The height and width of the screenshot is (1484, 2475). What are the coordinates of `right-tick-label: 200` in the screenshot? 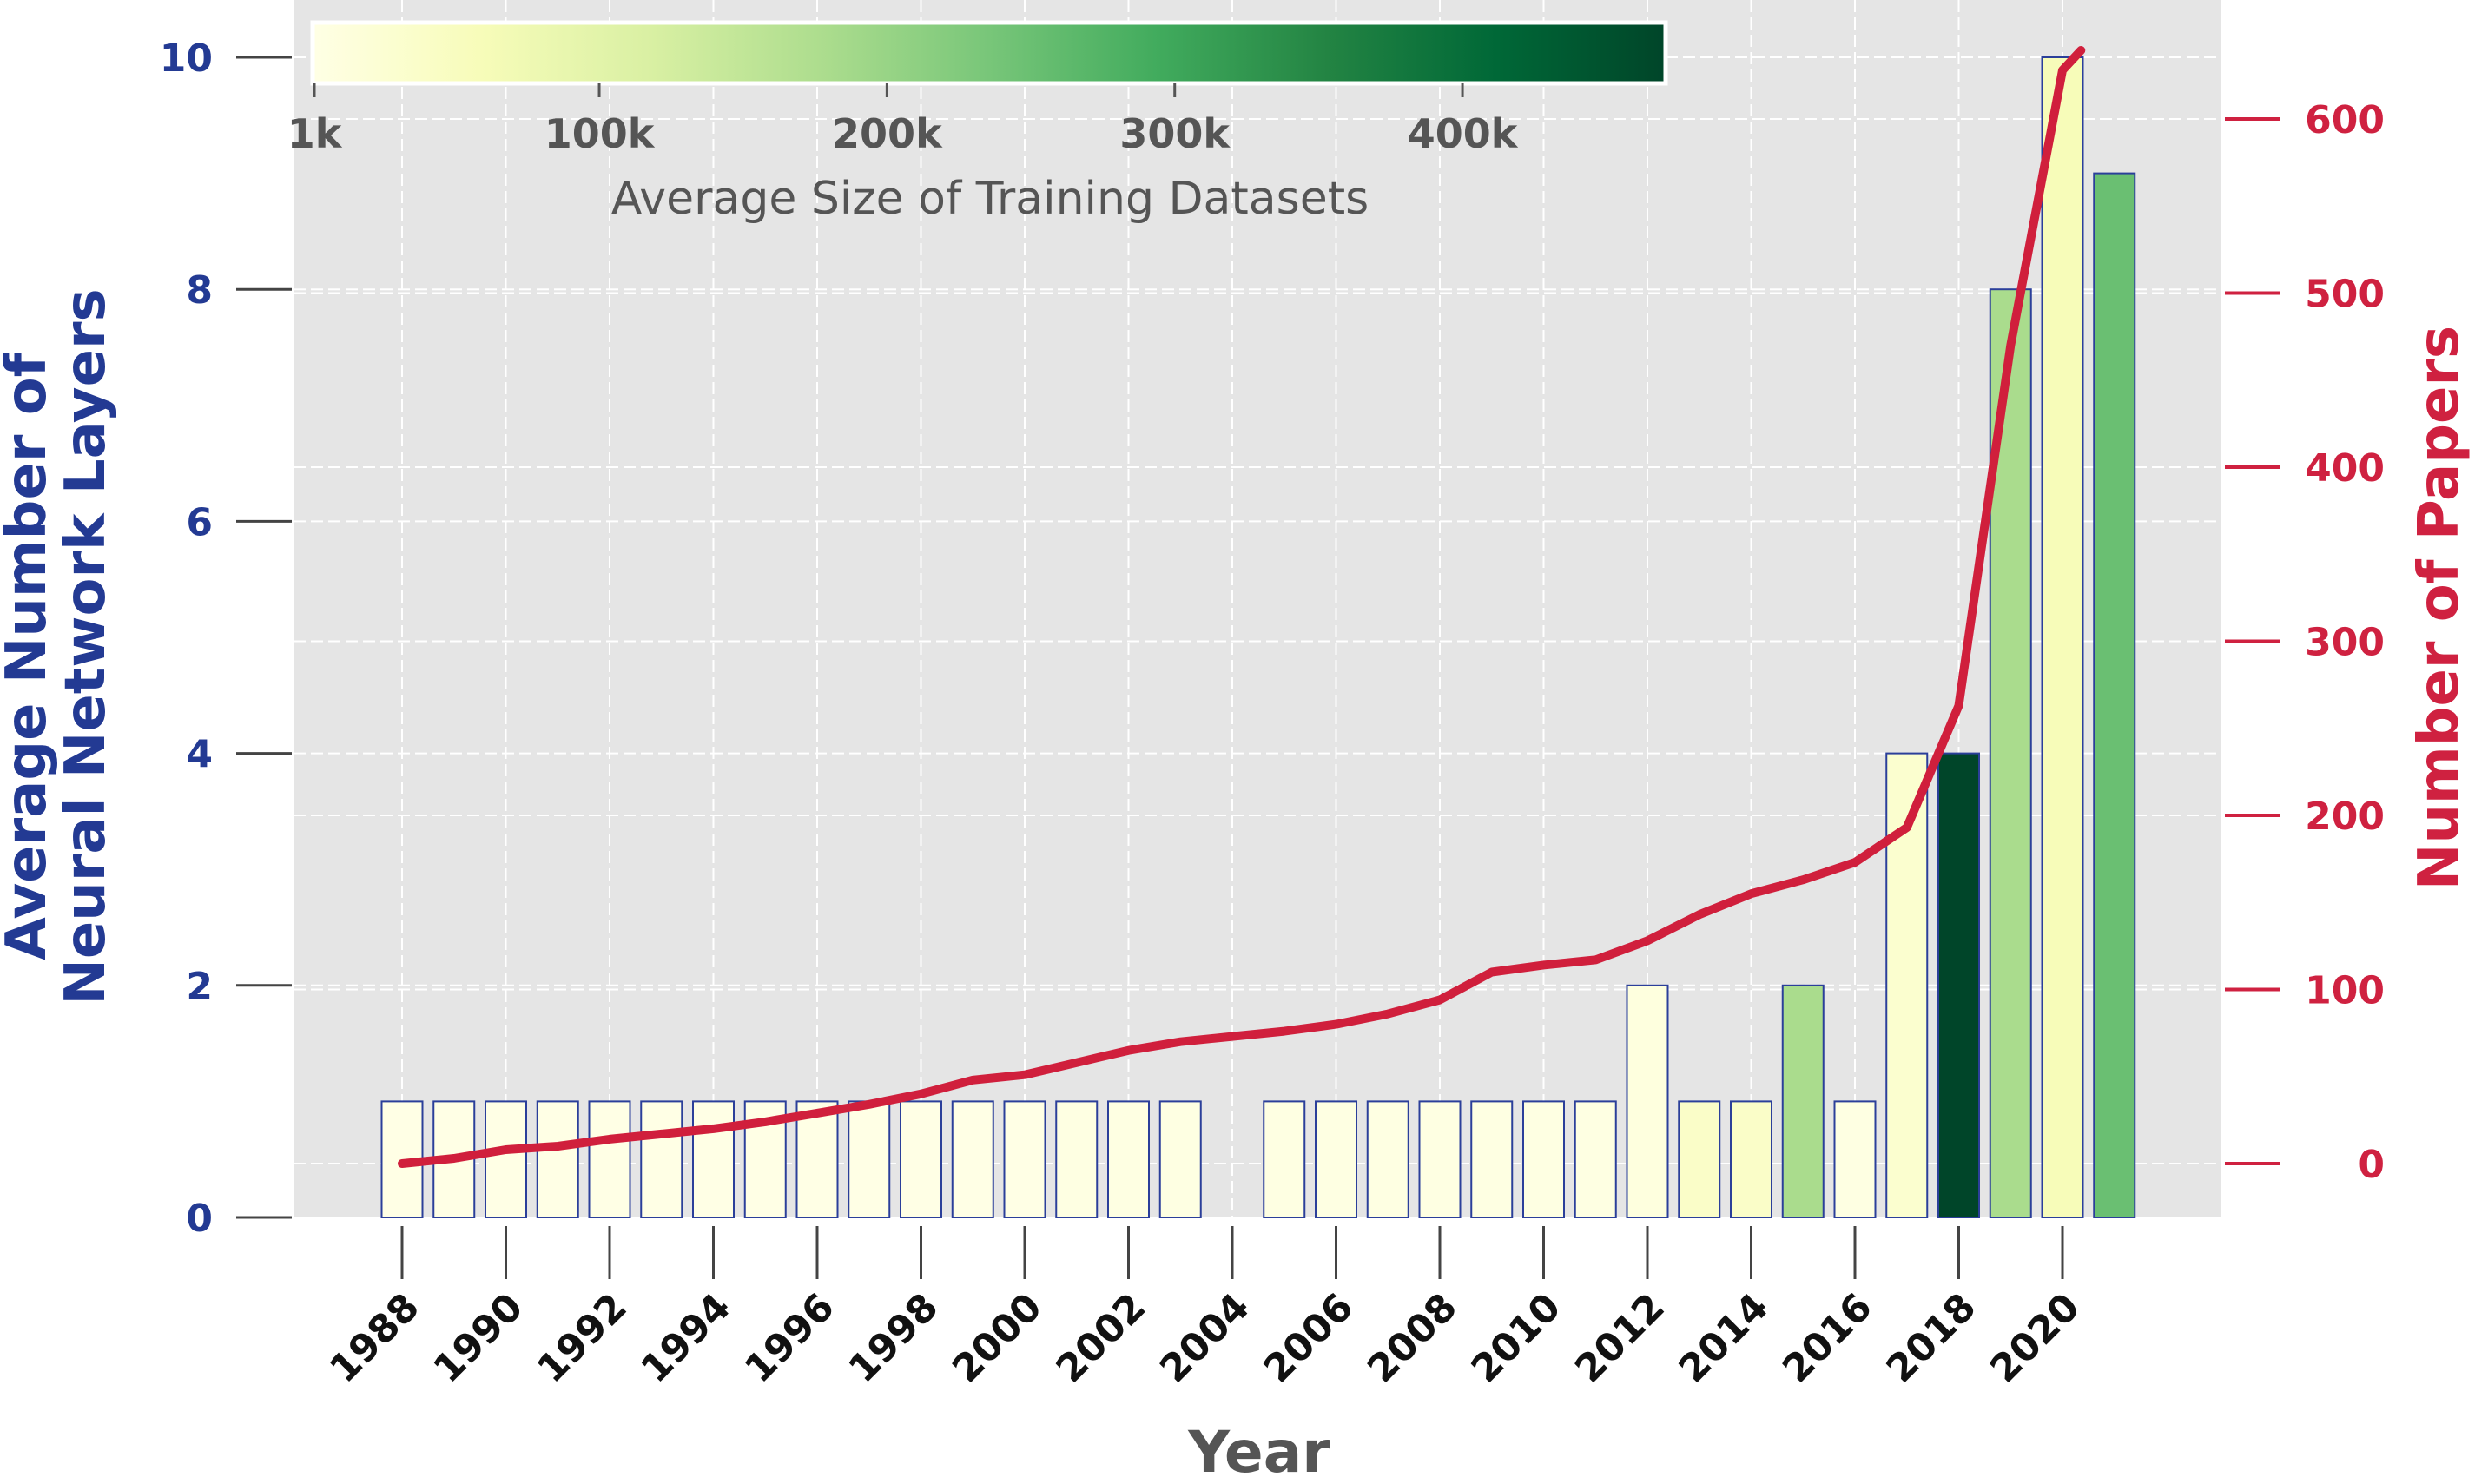 It's located at (2345, 817).